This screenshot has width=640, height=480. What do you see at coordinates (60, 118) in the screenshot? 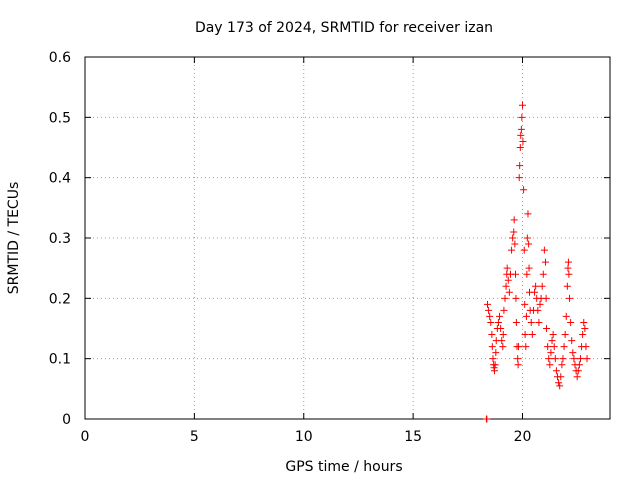
I see `y-tick-label: 0.5` at bounding box center [60, 118].